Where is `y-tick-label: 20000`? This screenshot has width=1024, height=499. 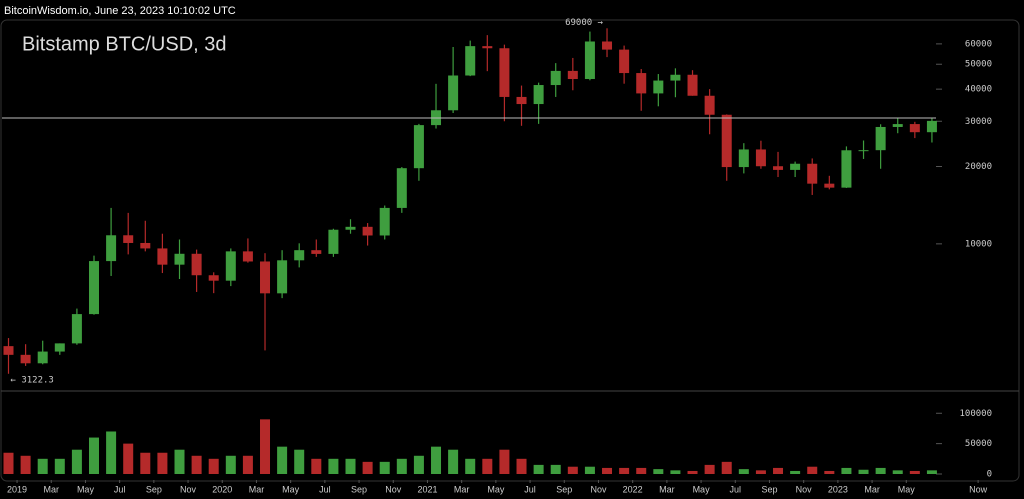
y-tick-label: 20000 is located at coordinates (978, 167).